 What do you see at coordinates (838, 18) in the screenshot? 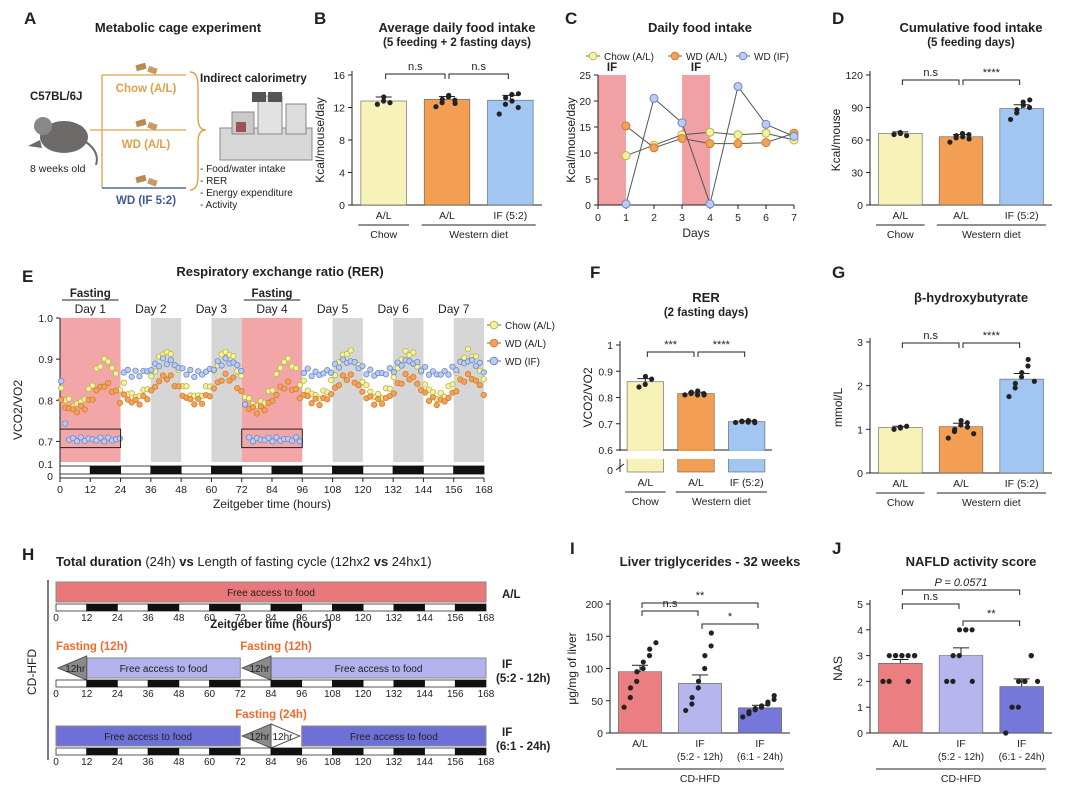
I see `panel-letter: D` at bounding box center [838, 18].